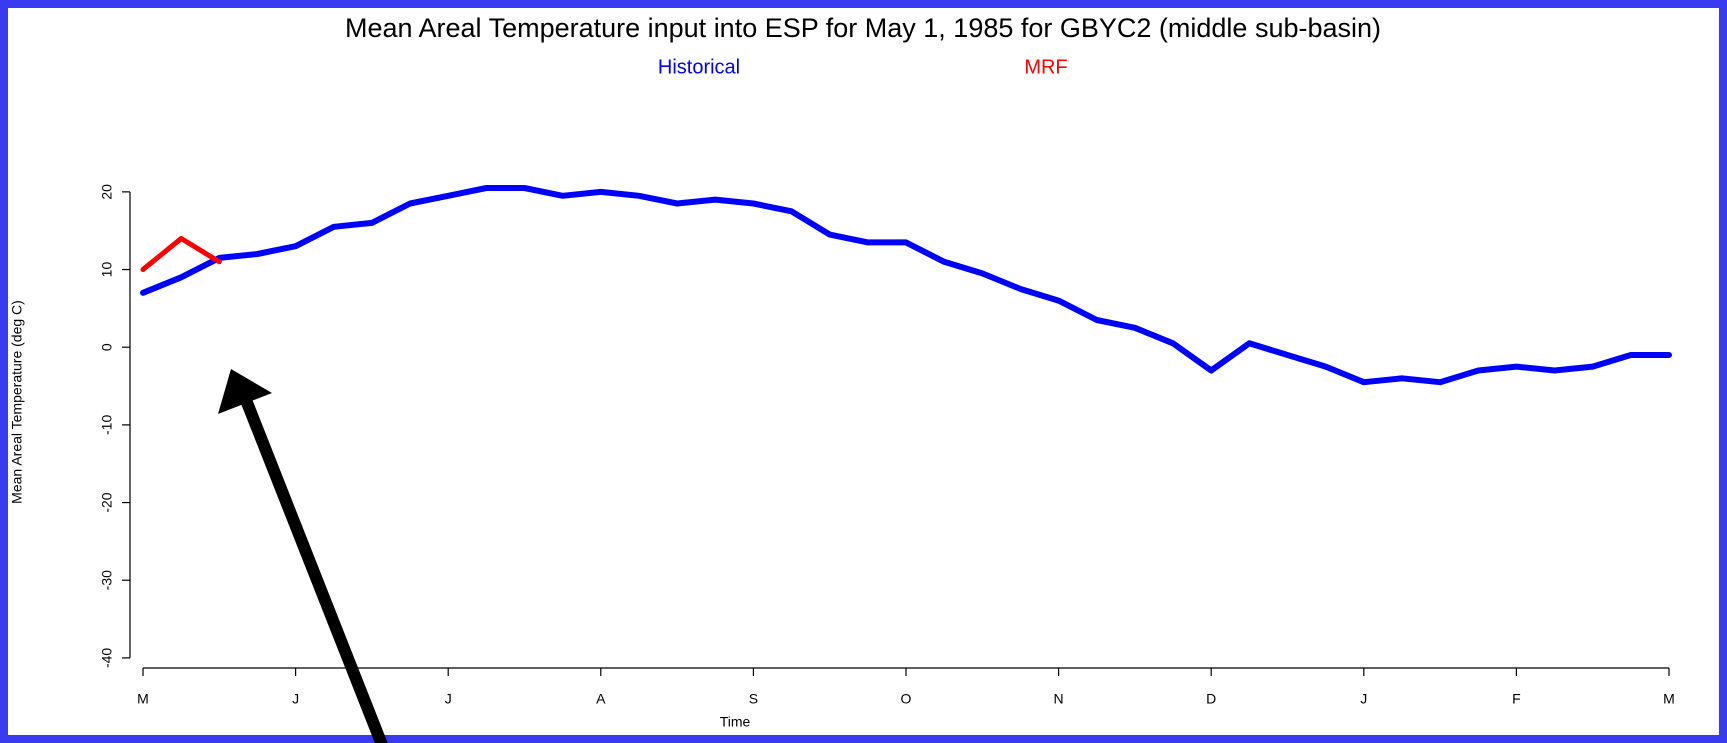 The width and height of the screenshot is (1727, 743). I want to click on y-tick-label: -10, so click(107, 425).